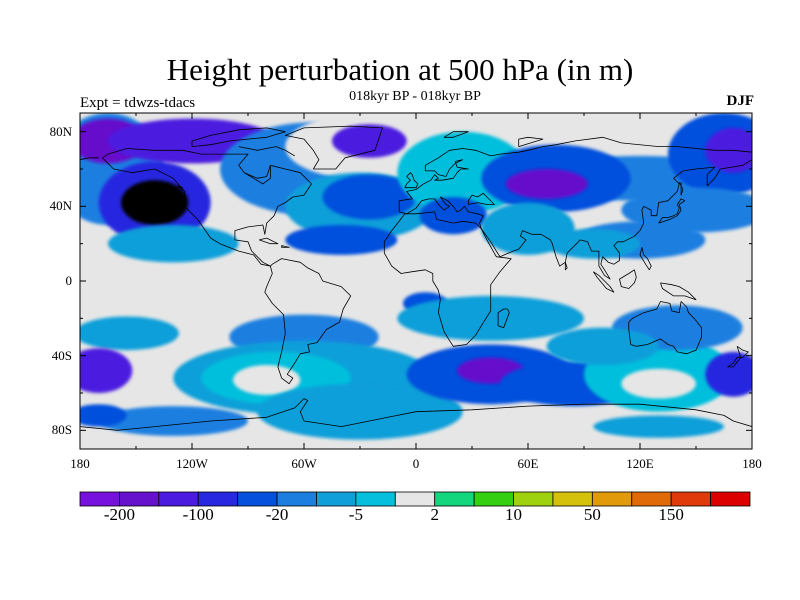 This screenshot has width=800, height=600. What do you see at coordinates (434, 514) in the screenshot?
I see `colorbar-label: 2` at bounding box center [434, 514].